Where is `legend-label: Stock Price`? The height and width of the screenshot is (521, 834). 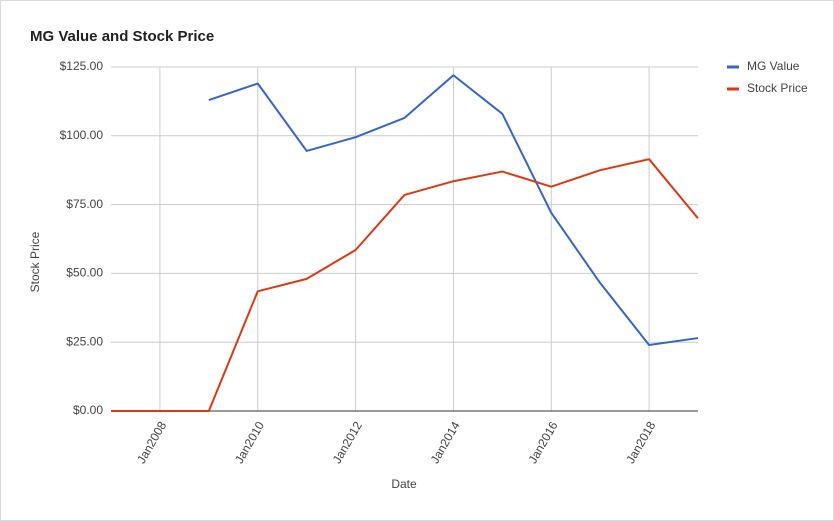 legend-label: Stock Price is located at coordinates (777, 88).